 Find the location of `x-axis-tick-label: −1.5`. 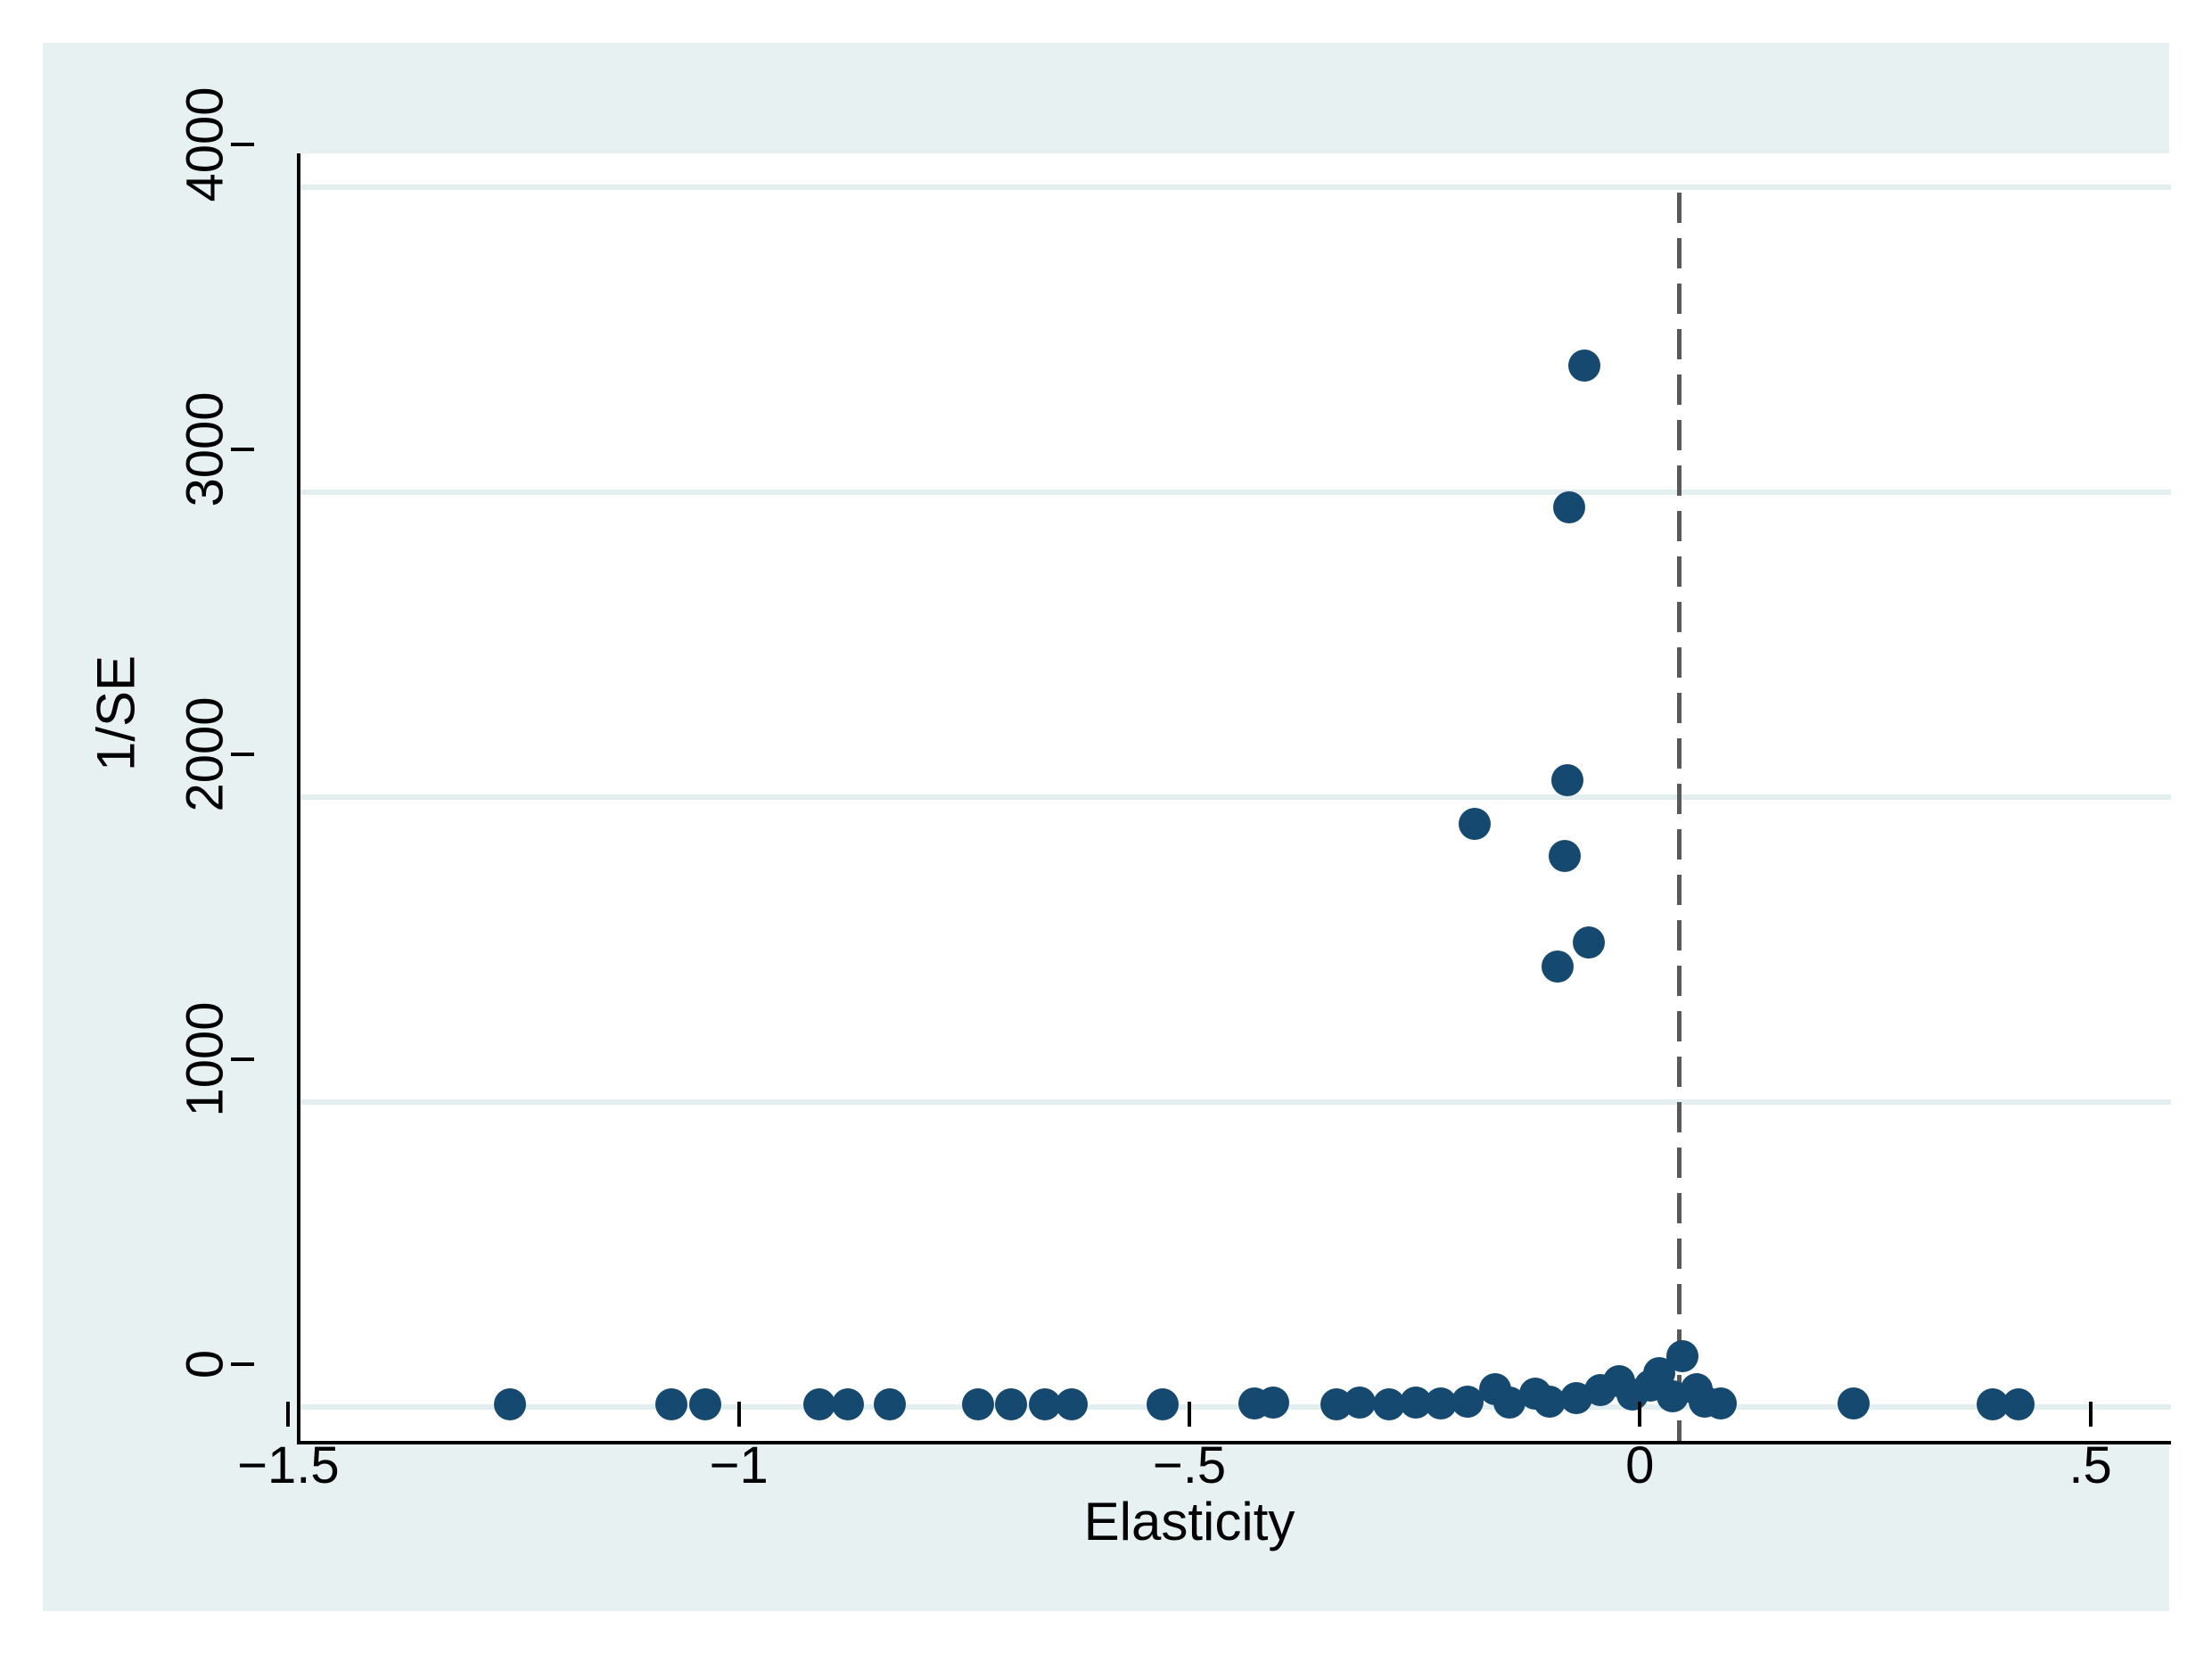

x-axis-tick-label: −1.5 is located at coordinates (288, 1465).